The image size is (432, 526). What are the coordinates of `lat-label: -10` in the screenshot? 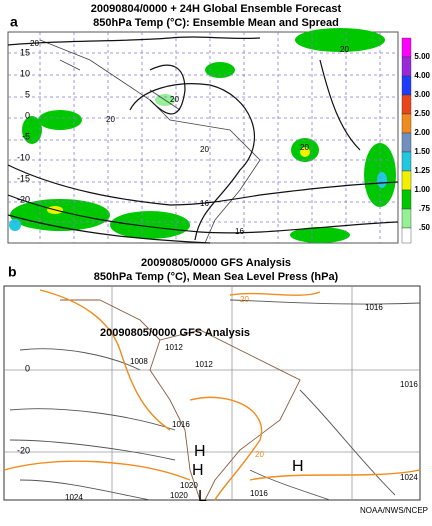 It's located at (23, 157).